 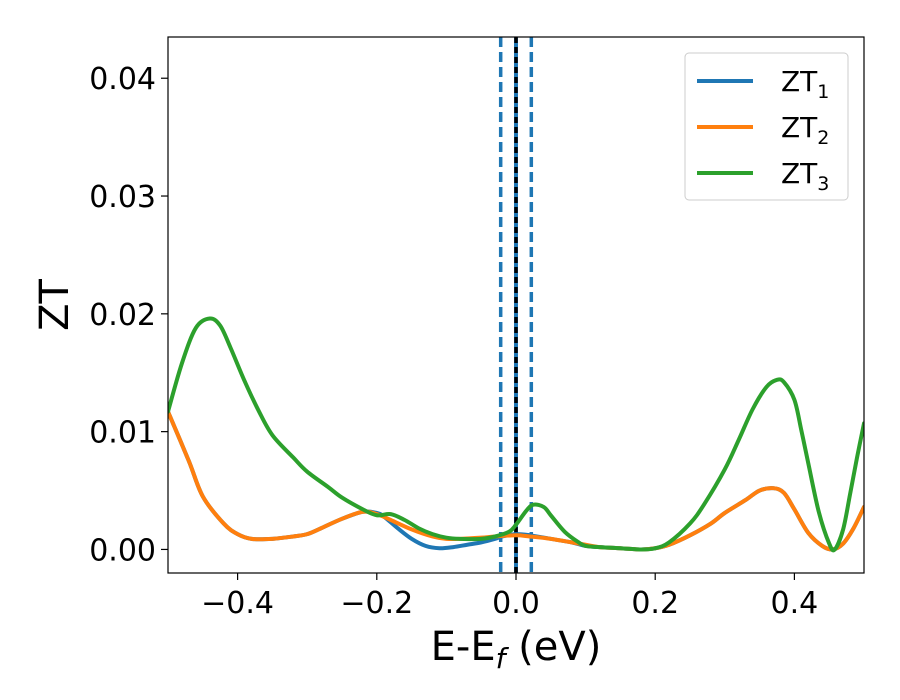 I want to click on legend-label-zt1: ZT1, so click(x=805, y=84).